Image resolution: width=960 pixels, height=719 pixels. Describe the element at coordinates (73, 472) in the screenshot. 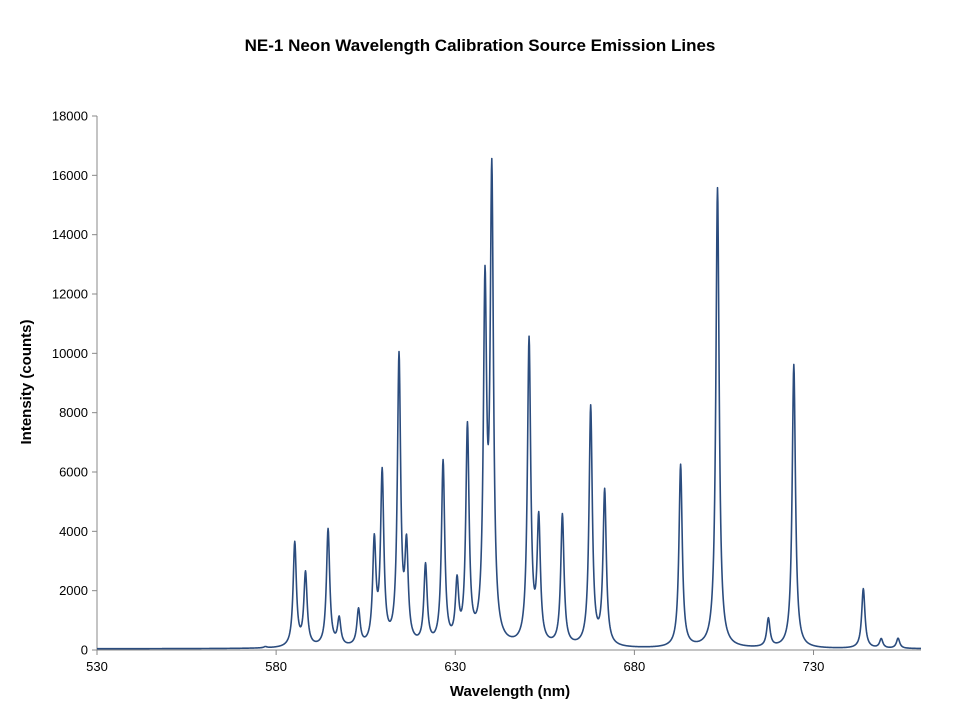

I see `y-tick-label: 6000` at that location.